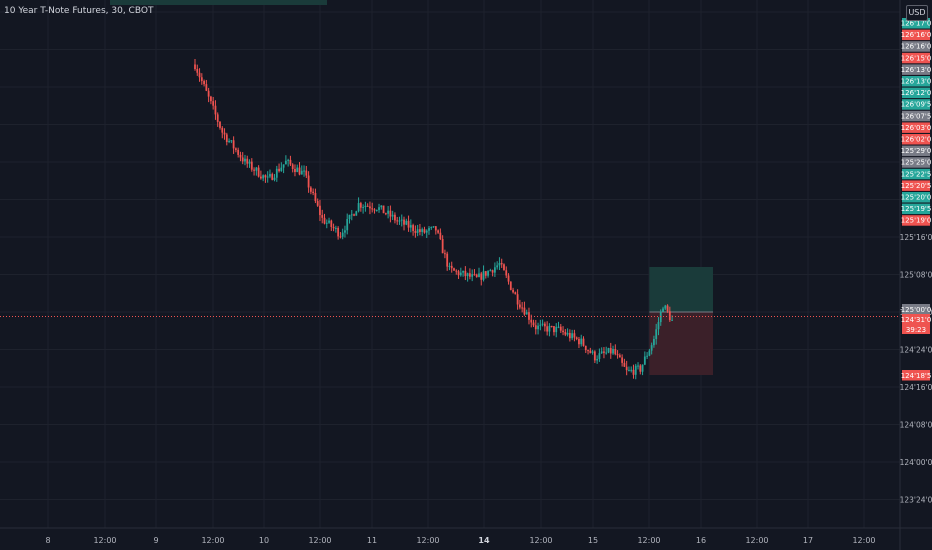 The height and width of the screenshot is (550, 932). I want to click on entry-price-badge, so click(916, 309).